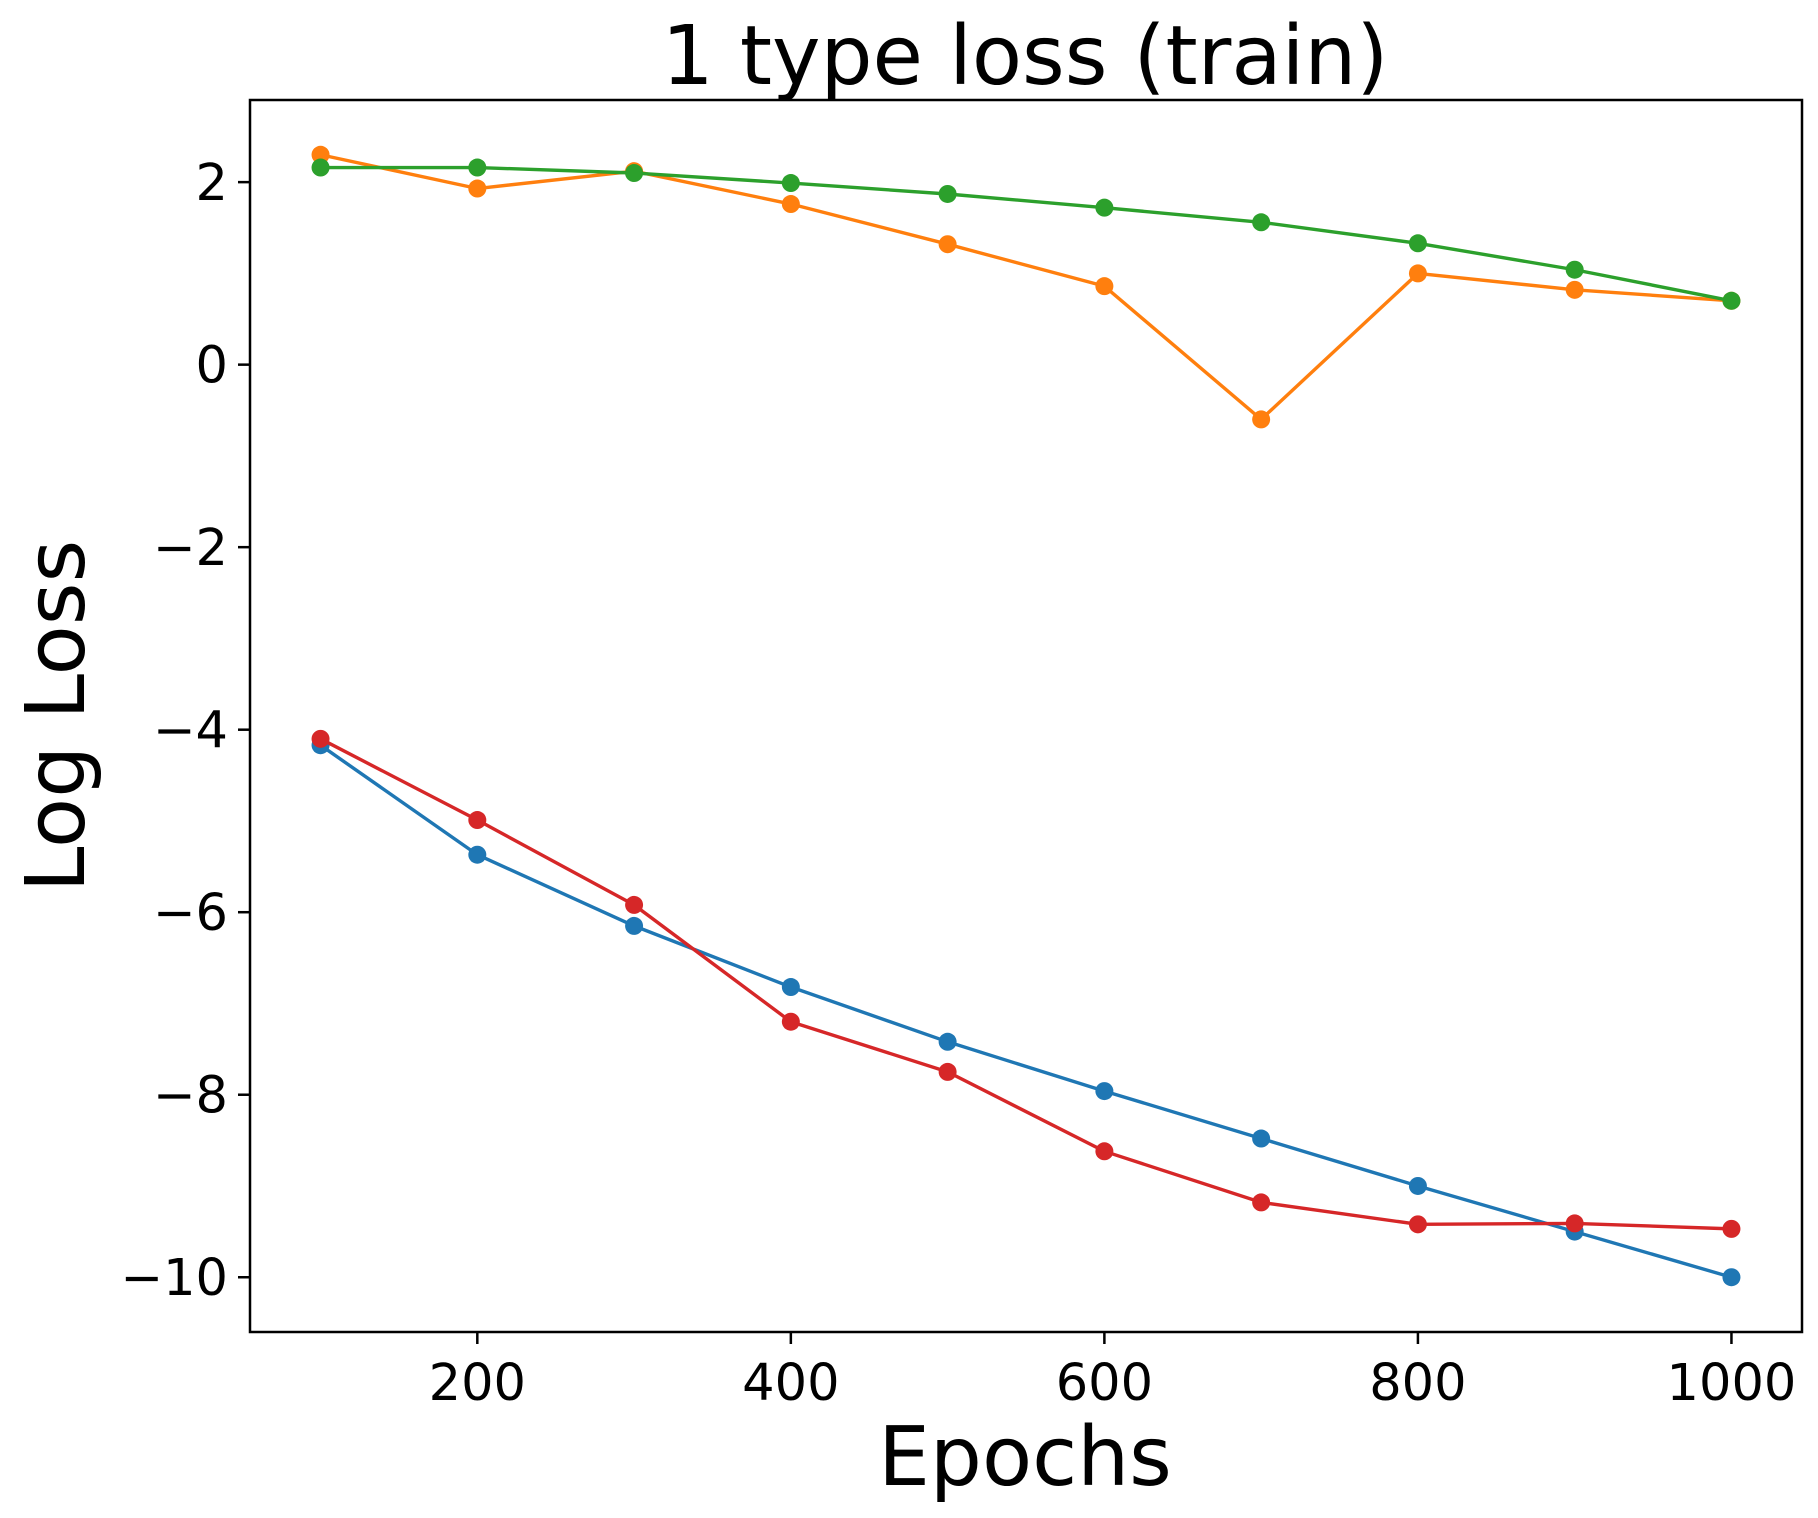 The height and width of the screenshot is (1518, 1818). Describe the element at coordinates (790, 1383) in the screenshot. I see `x-tick-label: 400` at that location.